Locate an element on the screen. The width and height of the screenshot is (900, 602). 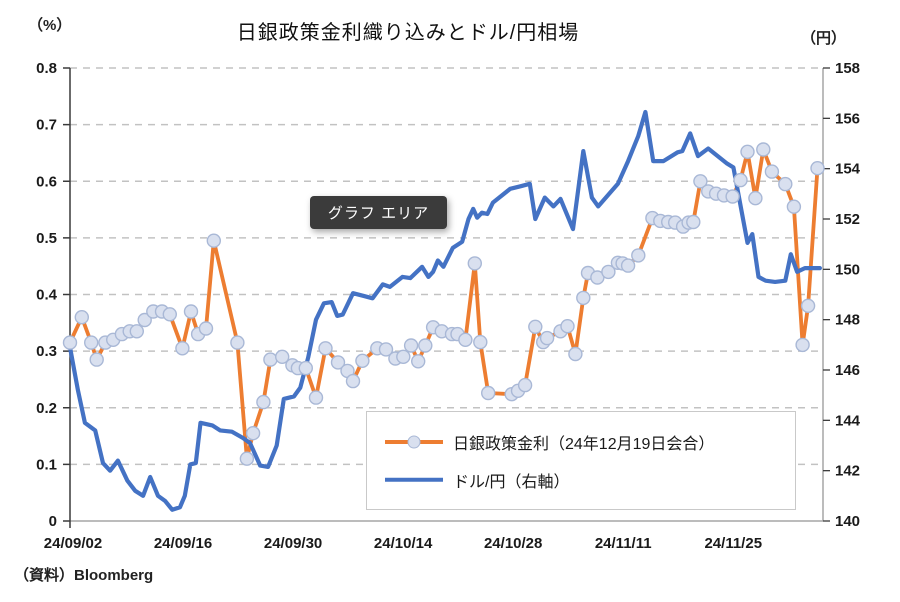
svg-text: 144 is located at coordinates (848, 420).